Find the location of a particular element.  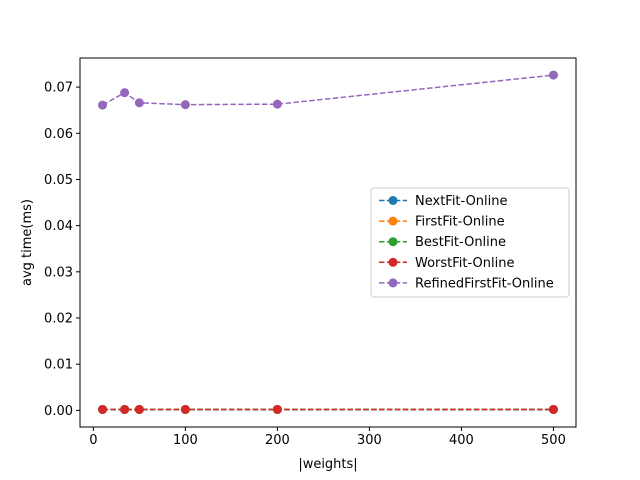

x-tick-label: 200 is located at coordinates (277, 440).